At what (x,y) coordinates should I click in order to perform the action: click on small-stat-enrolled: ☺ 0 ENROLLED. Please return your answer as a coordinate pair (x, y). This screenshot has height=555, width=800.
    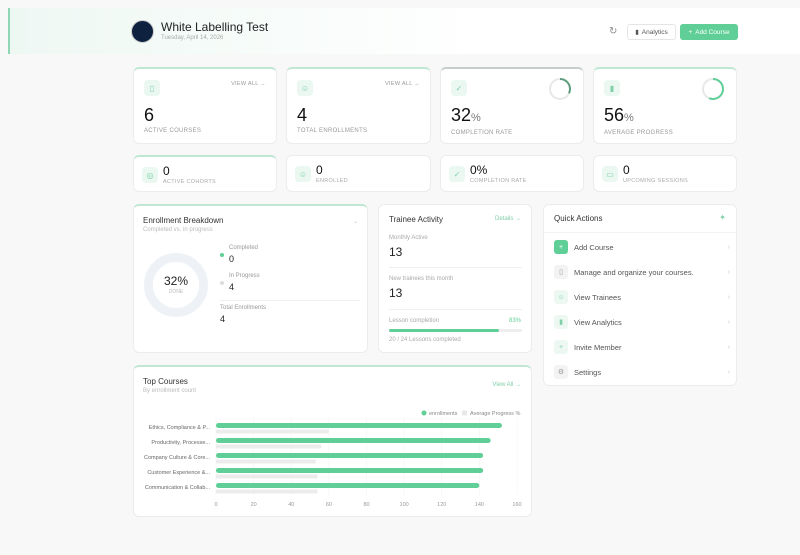
    Looking at the image, I should click on (358, 173).